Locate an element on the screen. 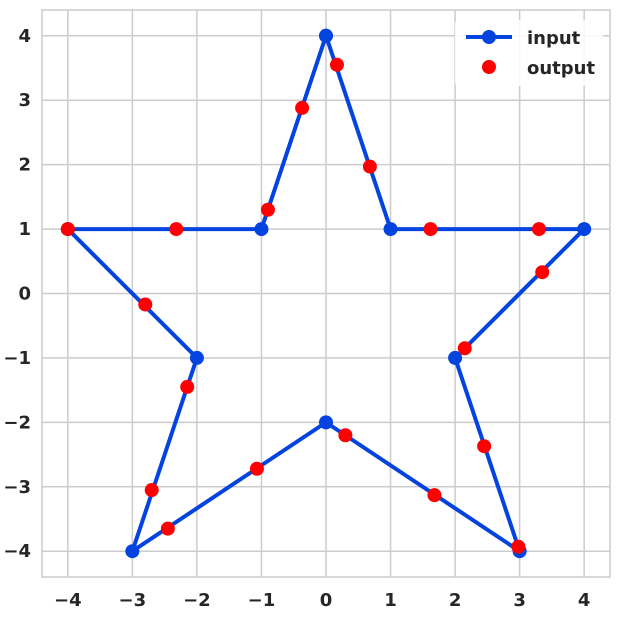  x-tick-label: −1 is located at coordinates (262, 600).